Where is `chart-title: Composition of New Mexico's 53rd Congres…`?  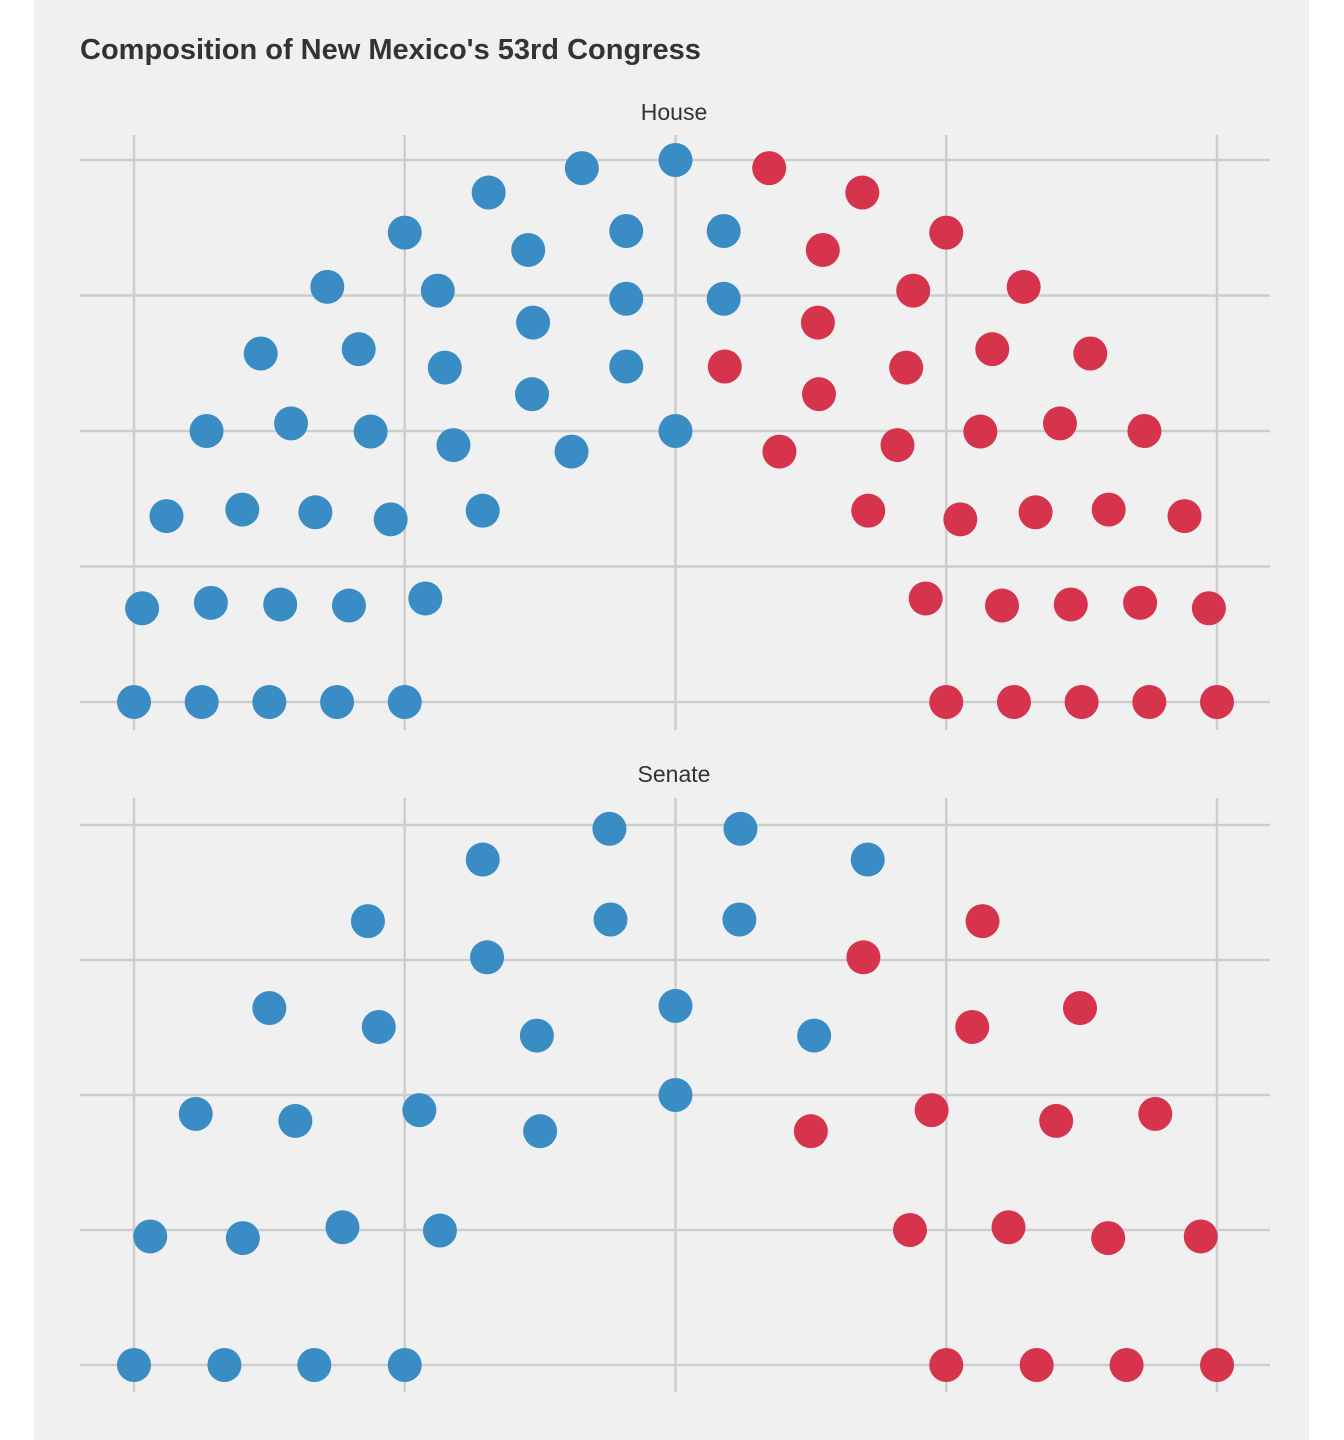 chart-title: Composition of New Mexico's 53rd Congres… is located at coordinates (390, 50).